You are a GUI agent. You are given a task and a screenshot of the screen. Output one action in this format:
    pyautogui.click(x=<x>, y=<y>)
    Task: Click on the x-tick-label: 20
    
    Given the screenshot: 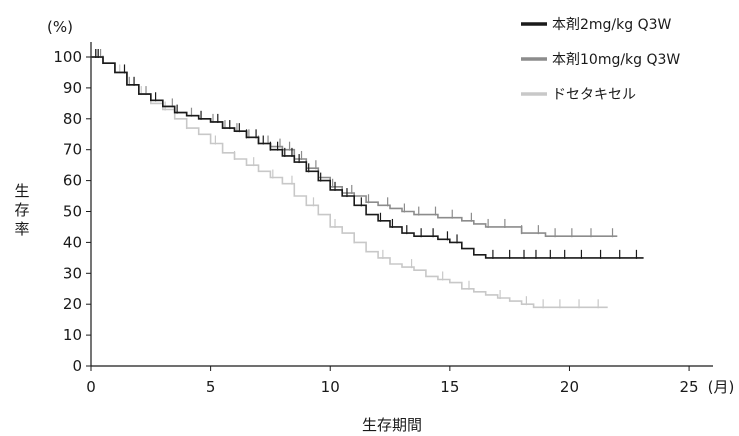 What is the action you would take?
    pyautogui.click(x=569, y=387)
    